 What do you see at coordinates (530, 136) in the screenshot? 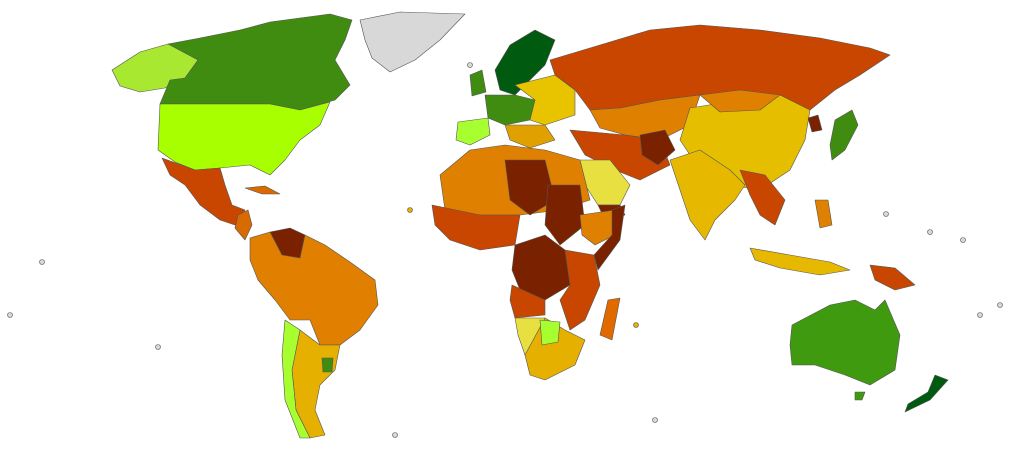
I see `balkans` at bounding box center [530, 136].